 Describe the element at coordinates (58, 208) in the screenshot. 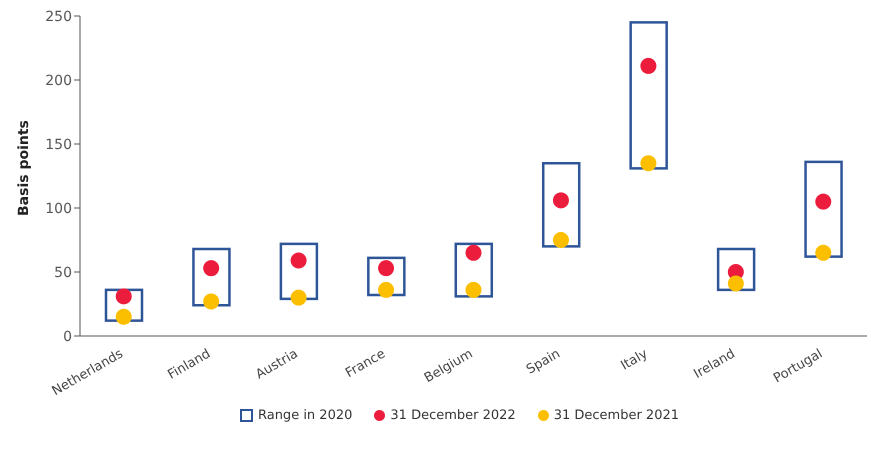

I see `y-tick-label: 100` at that location.